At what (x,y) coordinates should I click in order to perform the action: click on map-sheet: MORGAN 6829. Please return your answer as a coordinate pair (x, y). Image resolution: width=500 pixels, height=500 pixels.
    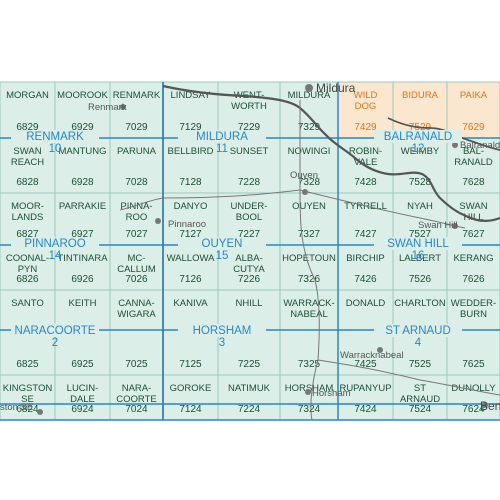
    Looking at the image, I should click on (28, 110).